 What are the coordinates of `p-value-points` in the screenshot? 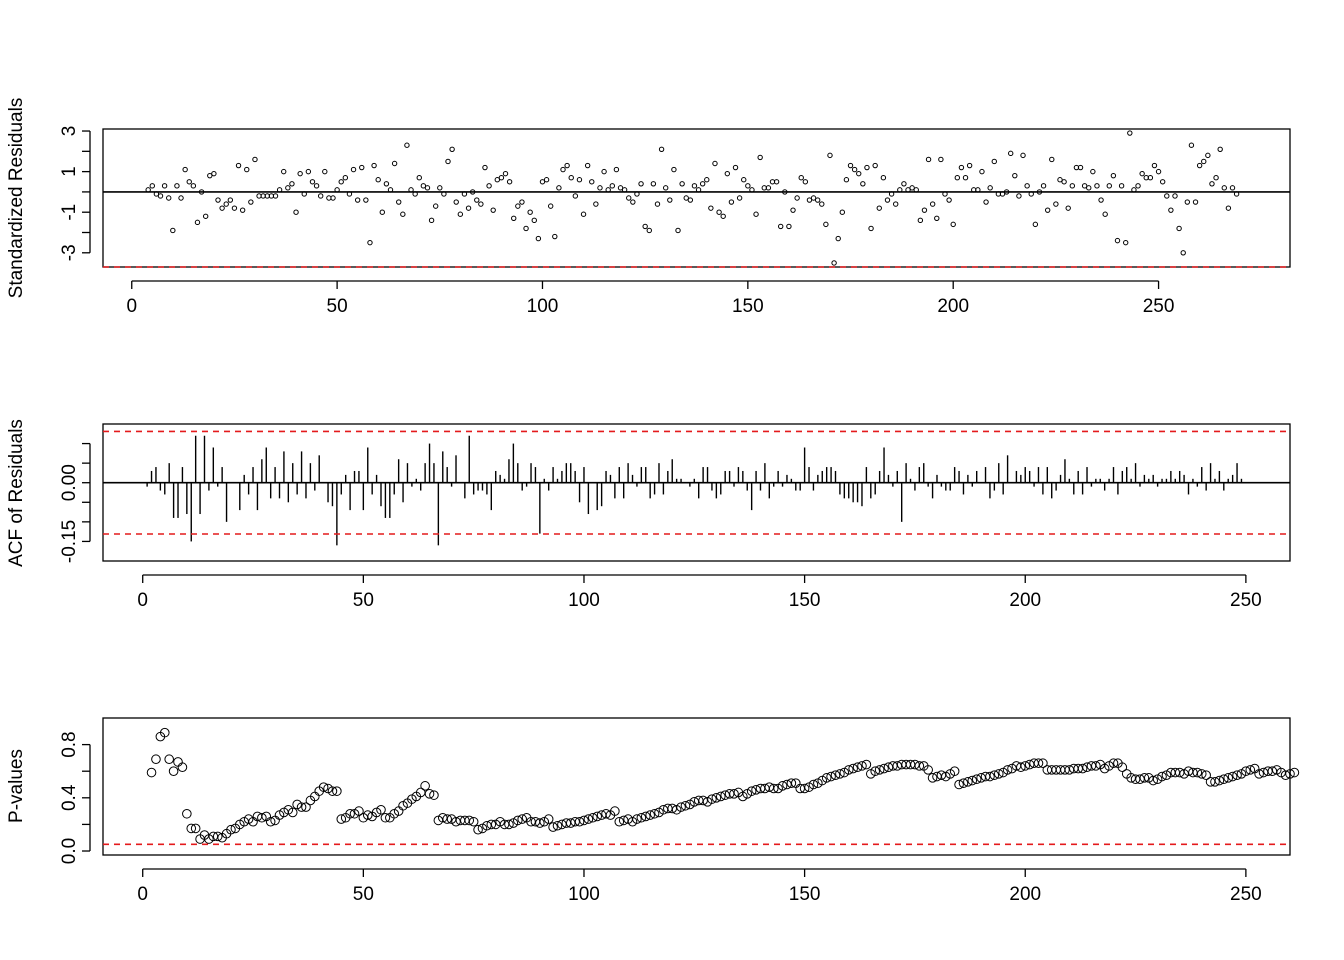 It's located at (723, 785).